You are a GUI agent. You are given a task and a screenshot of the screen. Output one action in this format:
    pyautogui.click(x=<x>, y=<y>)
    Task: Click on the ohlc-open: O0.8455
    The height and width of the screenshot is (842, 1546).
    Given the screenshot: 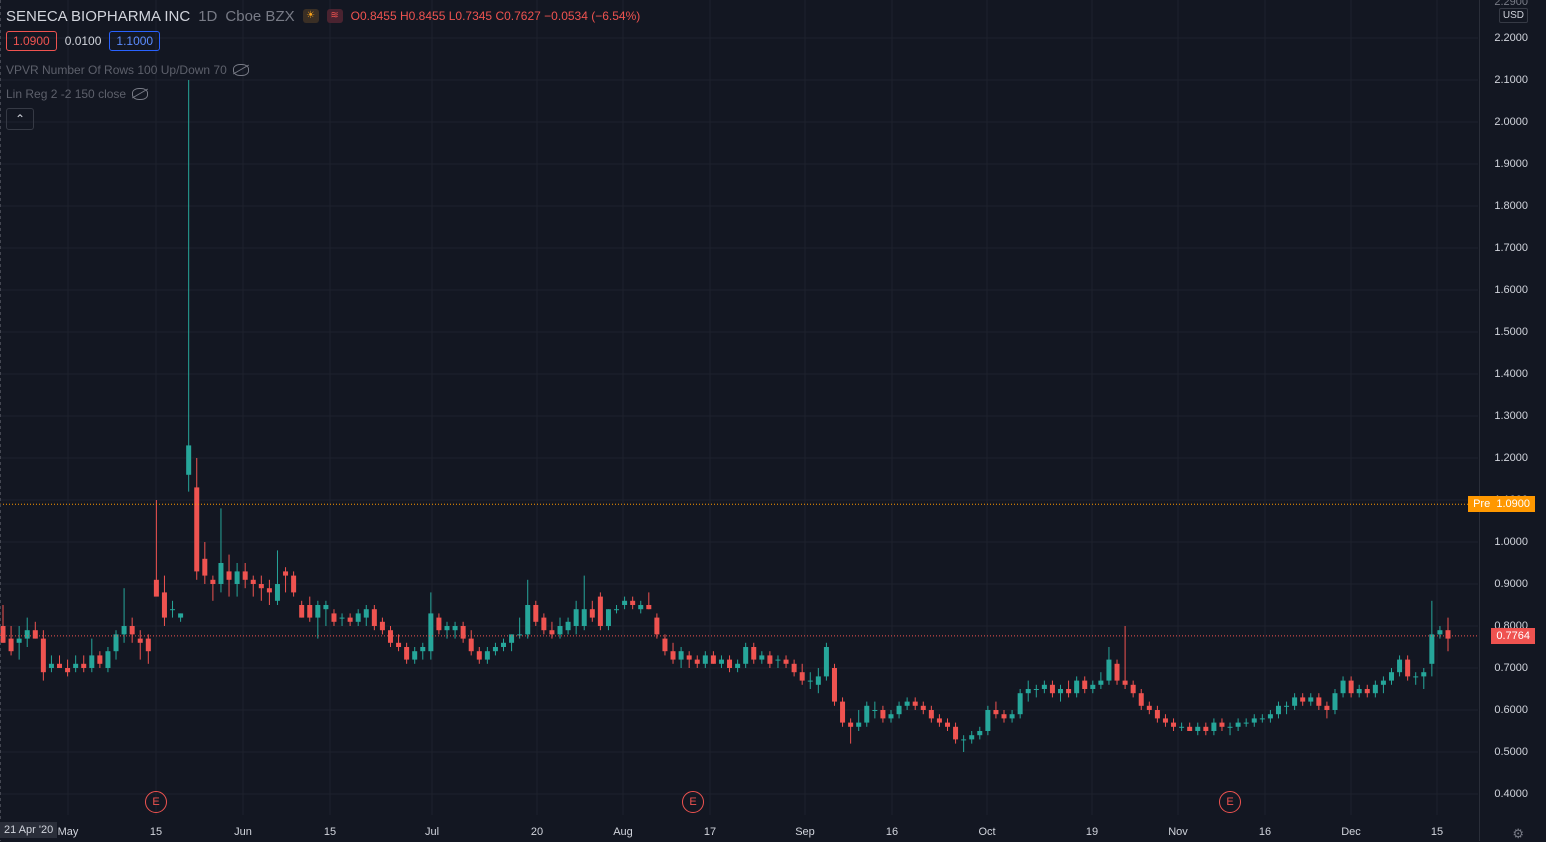 What is the action you would take?
    pyautogui.click(x=373, y=16)
    